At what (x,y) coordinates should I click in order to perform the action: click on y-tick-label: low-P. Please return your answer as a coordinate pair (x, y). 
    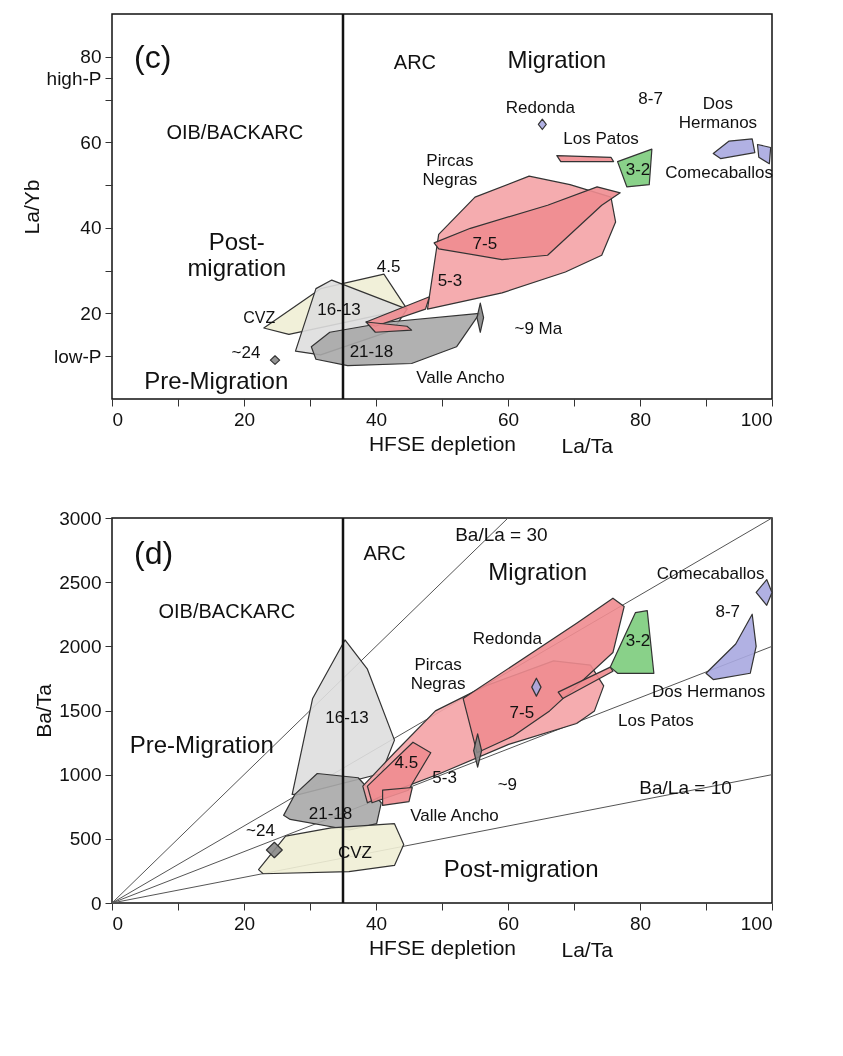
    Looking at the image, I should click on (77, 356).